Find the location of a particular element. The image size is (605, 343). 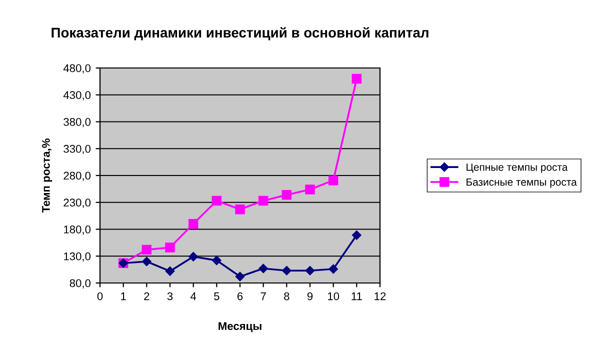

y-tick-label: 80,0 is located at coordinates (80, 283).